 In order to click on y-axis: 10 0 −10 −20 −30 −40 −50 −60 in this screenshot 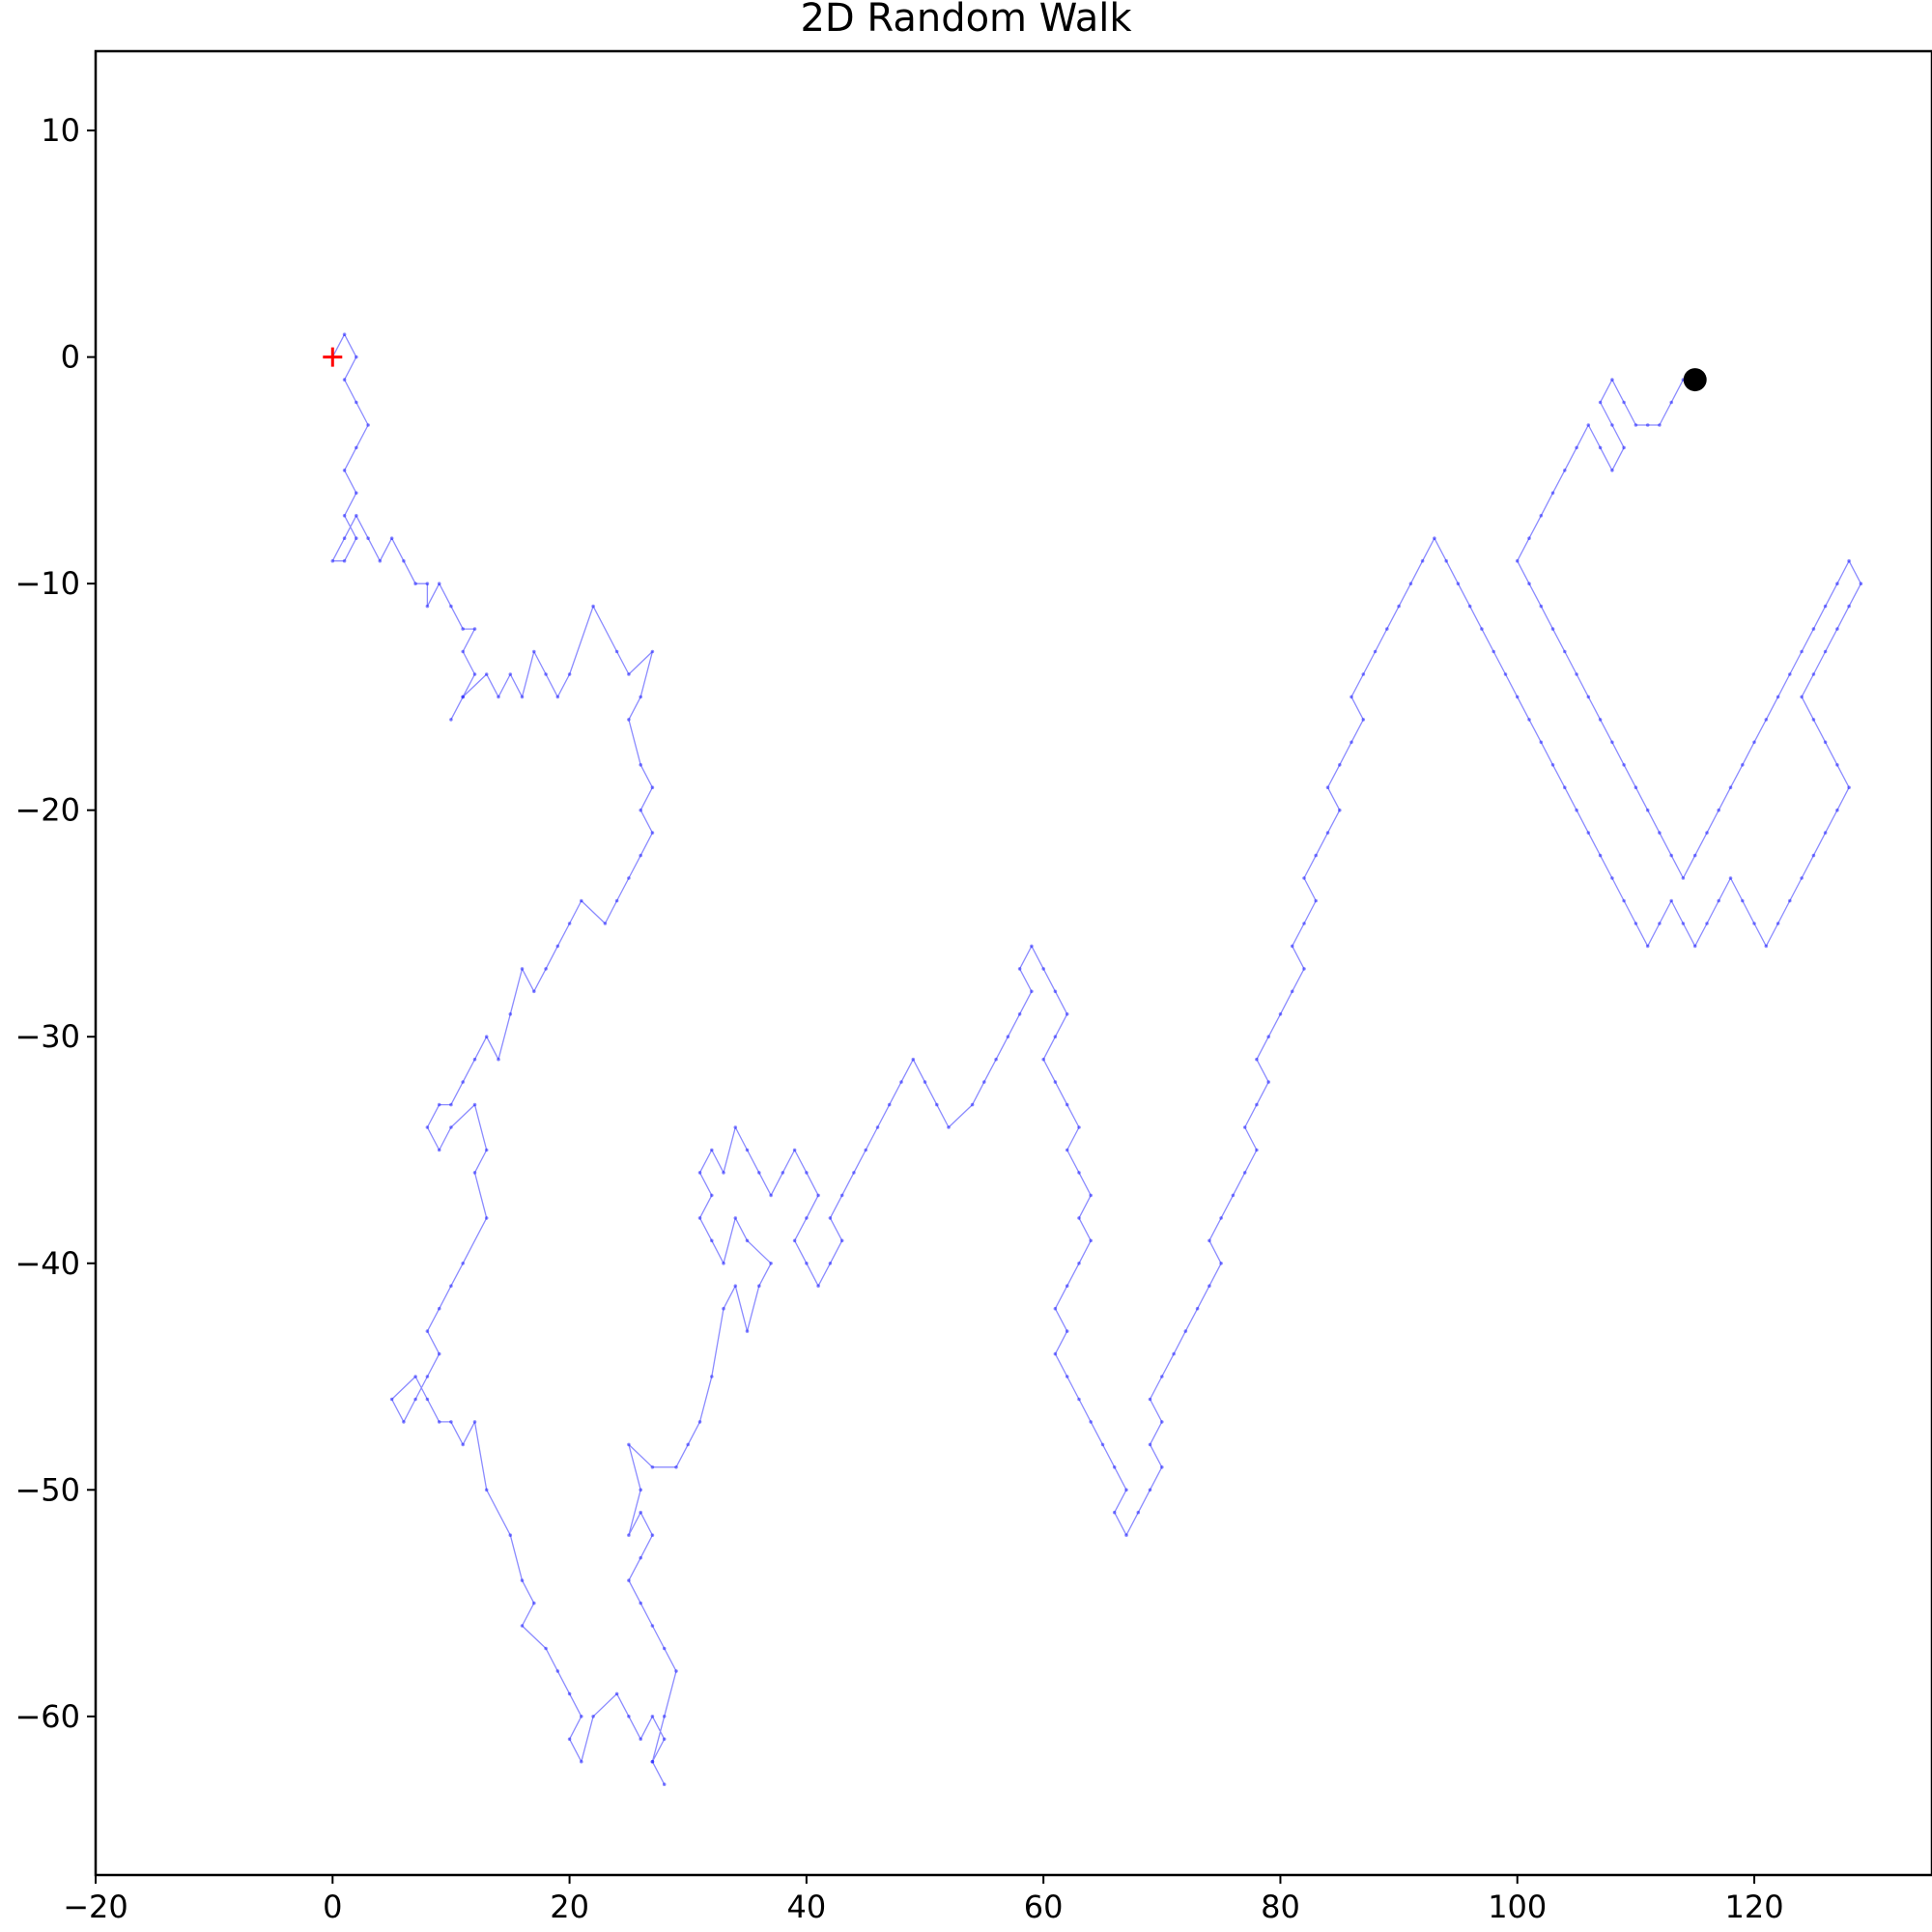, I will do `click(55, 923)`.